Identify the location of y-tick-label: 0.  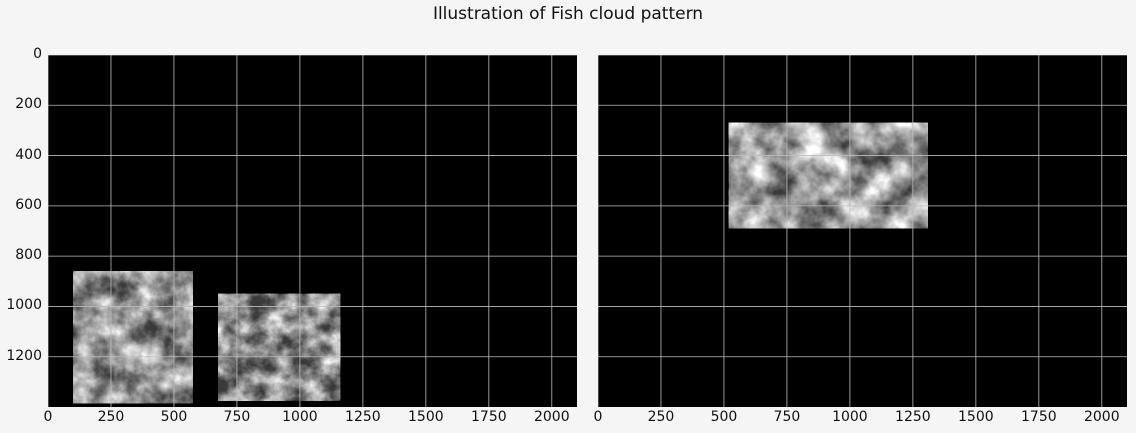
(37, 54).